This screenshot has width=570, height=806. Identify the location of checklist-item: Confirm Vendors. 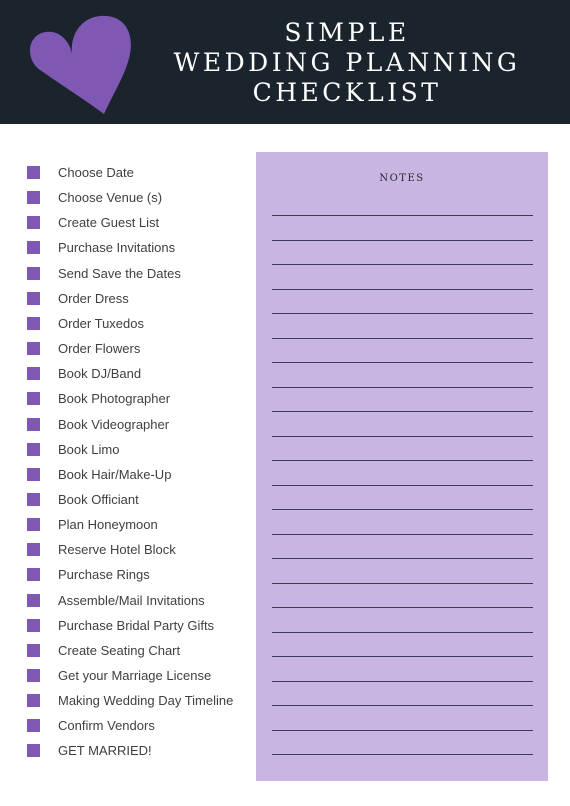
(138, 725).